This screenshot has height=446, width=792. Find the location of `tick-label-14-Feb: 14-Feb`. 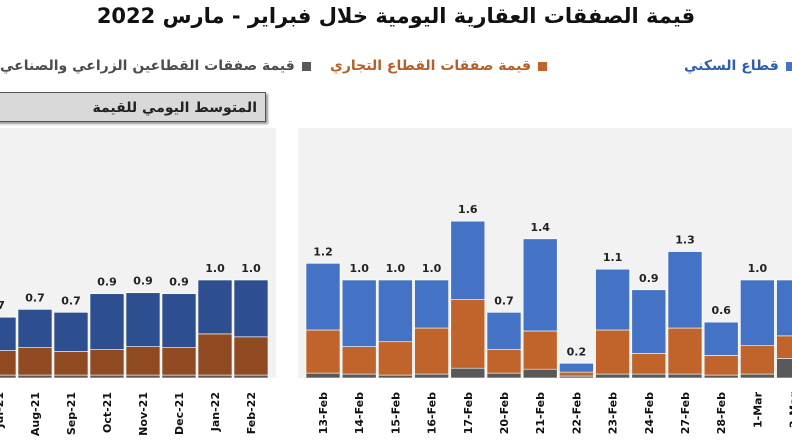

tick-label-14-Feb: 14-Feb is located at coordinates (359, 413).